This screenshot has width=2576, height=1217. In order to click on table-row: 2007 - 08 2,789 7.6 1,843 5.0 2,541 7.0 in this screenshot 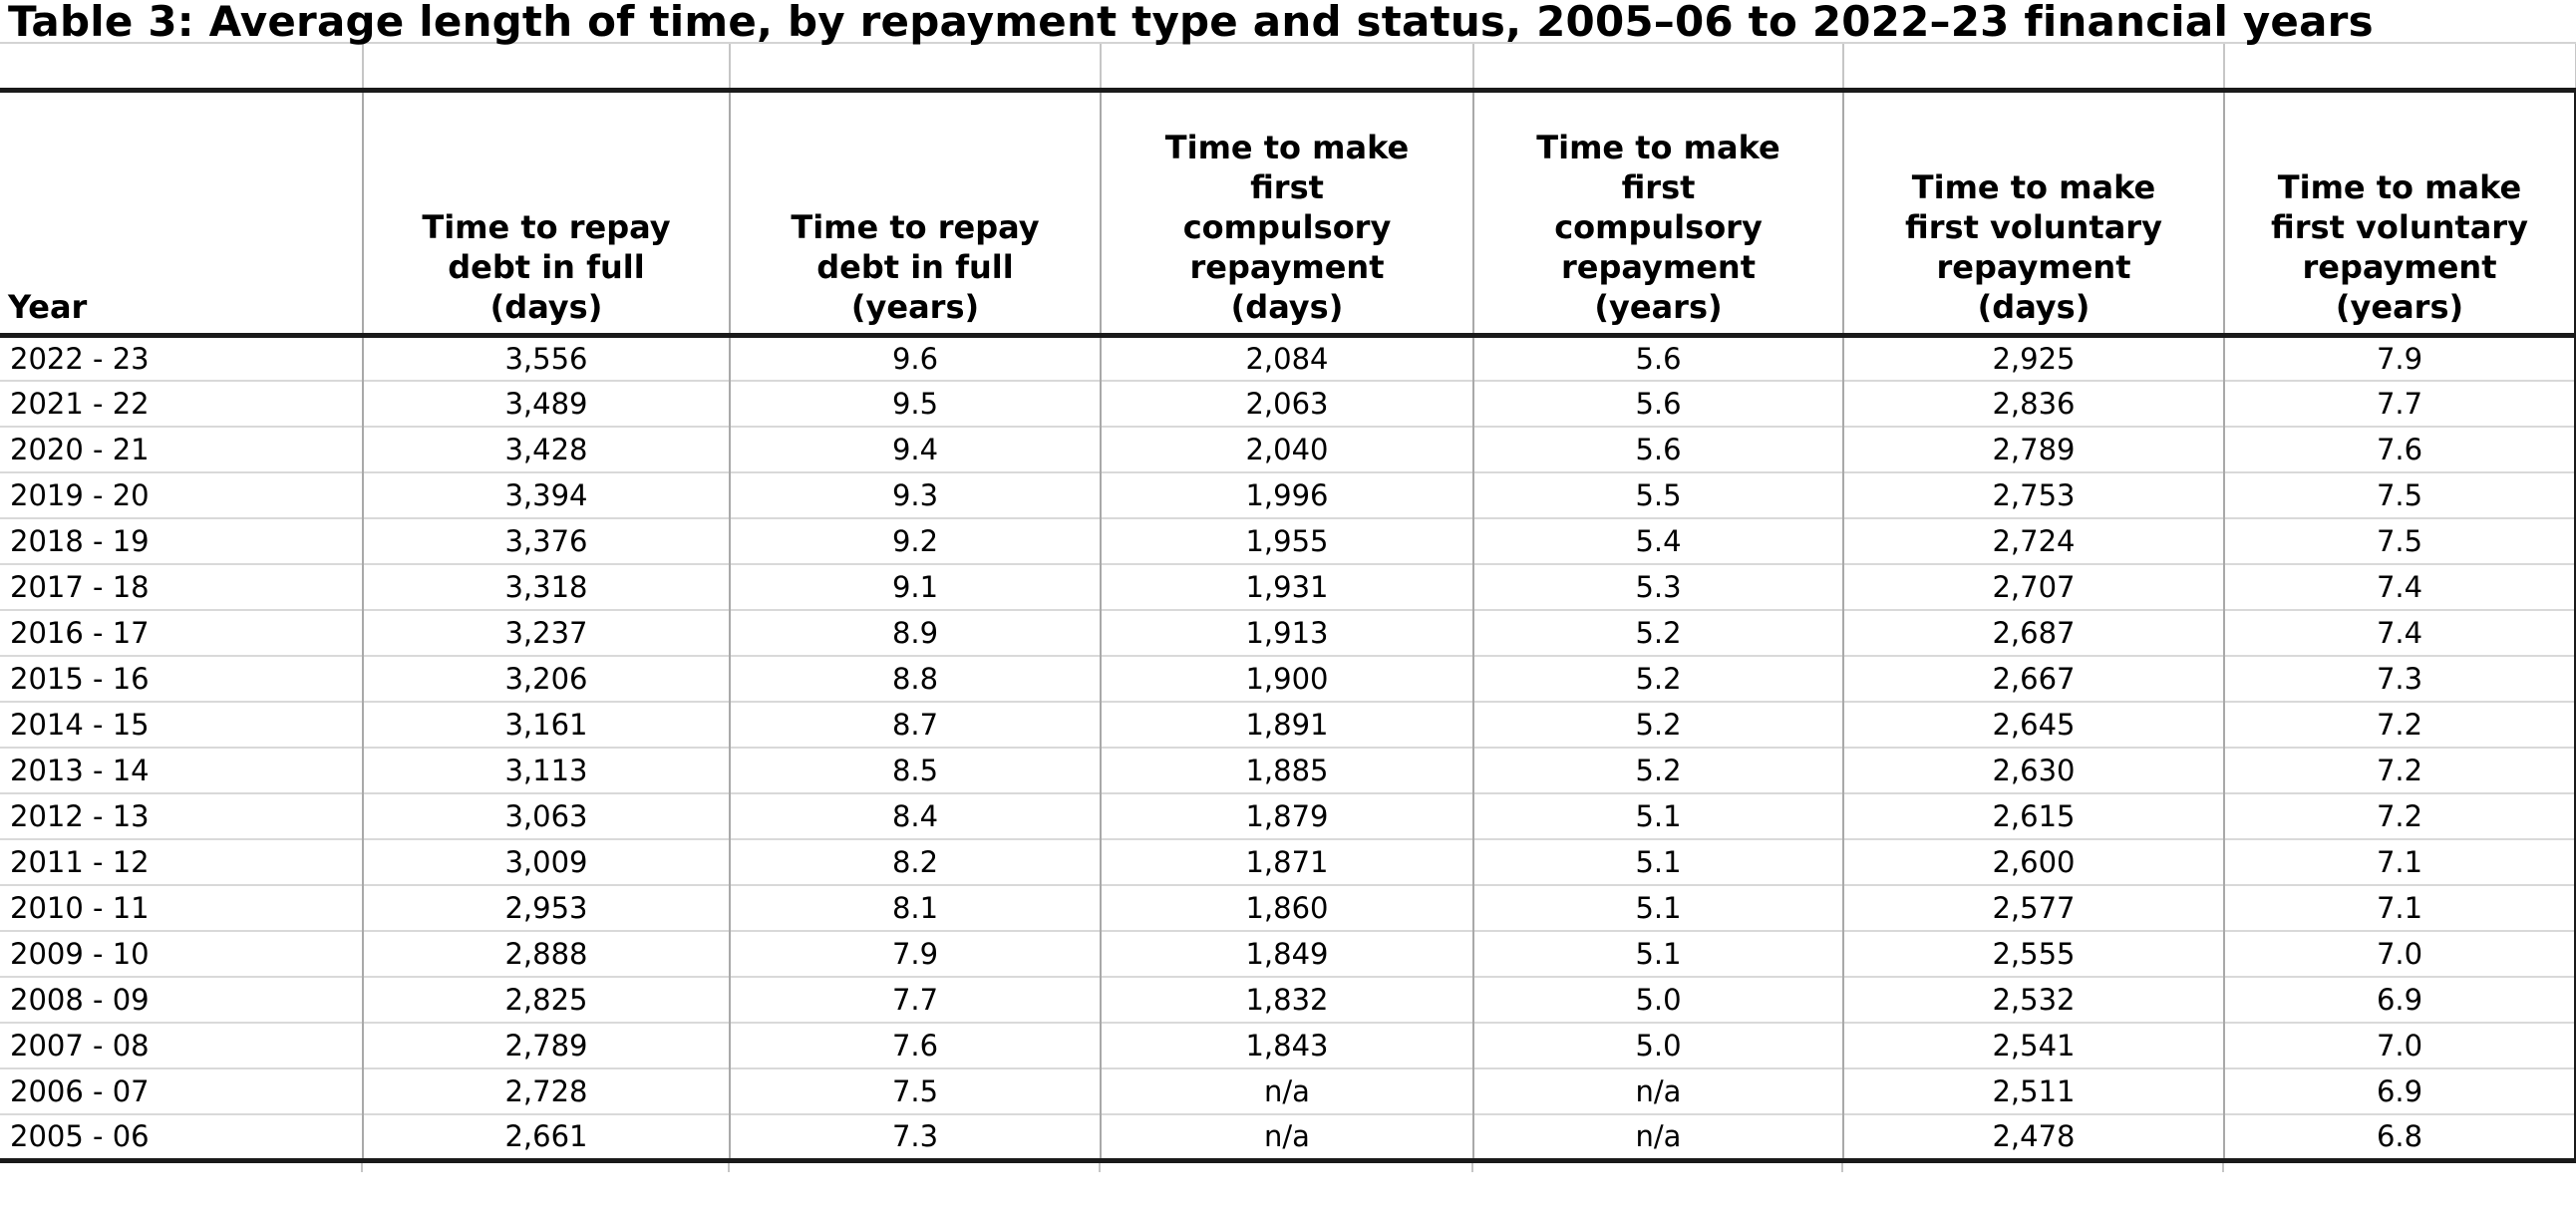, I will do `click(1288, 1045)`.